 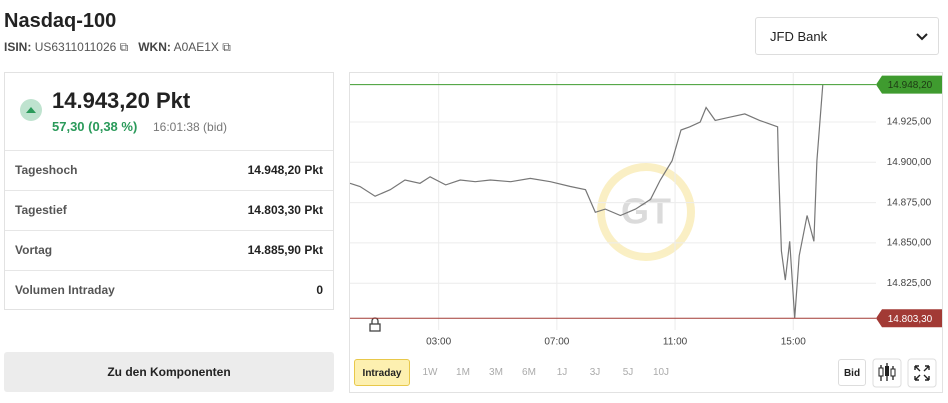 What do you see at coordinates (169, 210) in the screenshot?
I see `stat-row: Tagestief 14.803,30 Pkt` at bounding box center [169, 210].